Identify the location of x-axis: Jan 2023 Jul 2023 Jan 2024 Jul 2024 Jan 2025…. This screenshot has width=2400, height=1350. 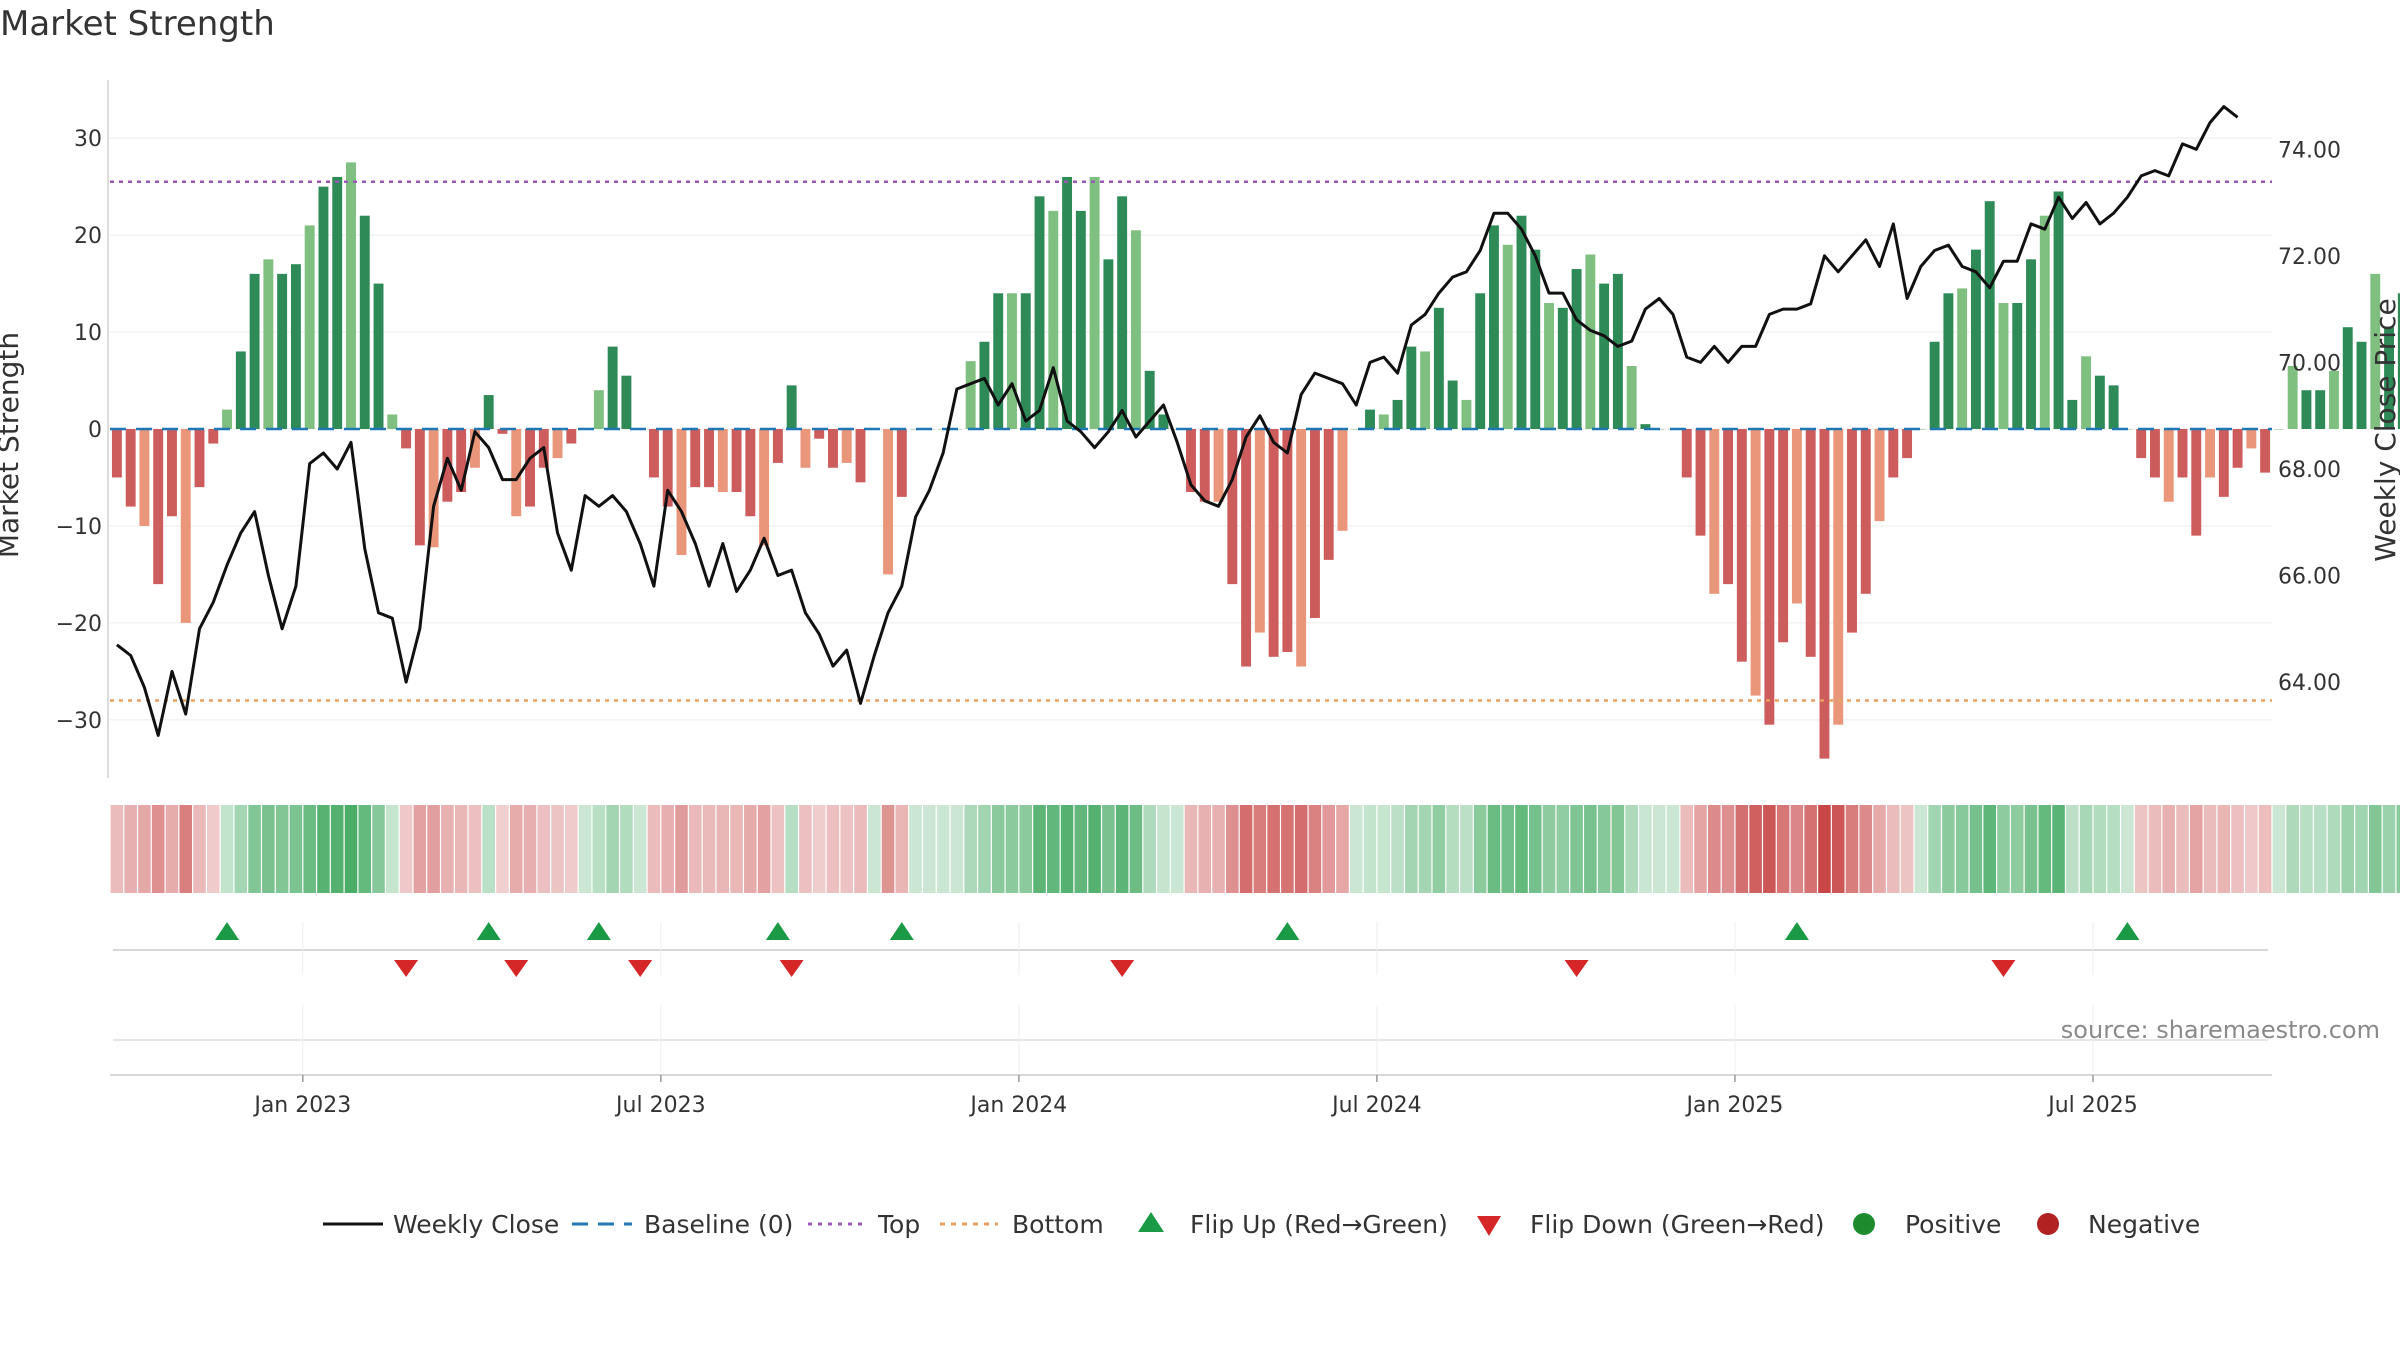
(1191, 1020).